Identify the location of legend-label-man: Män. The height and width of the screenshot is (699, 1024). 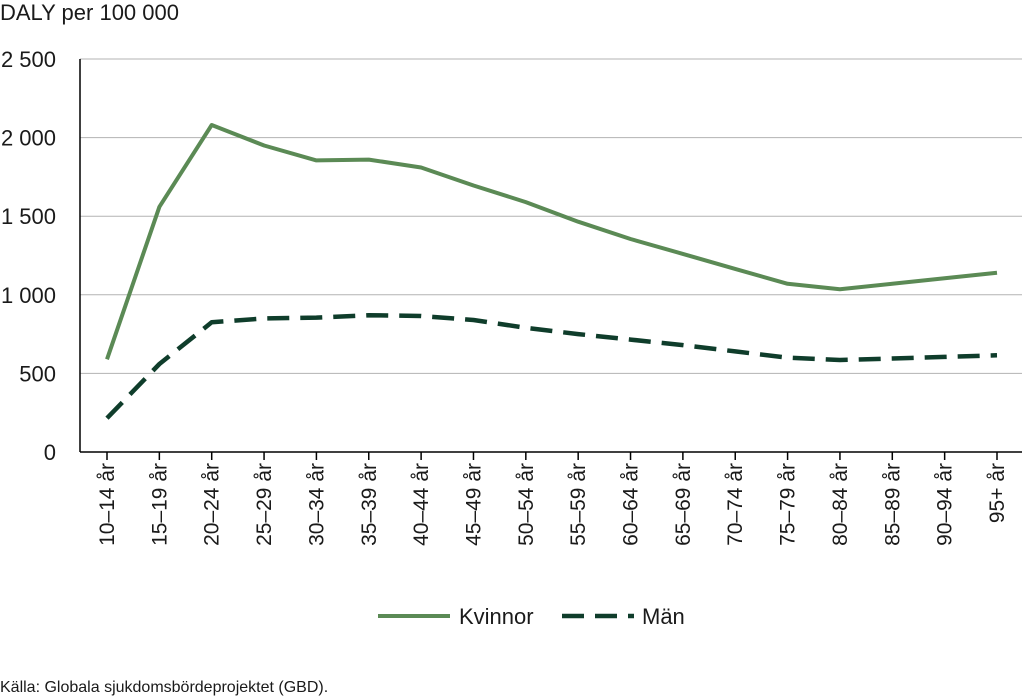
(663, 616).